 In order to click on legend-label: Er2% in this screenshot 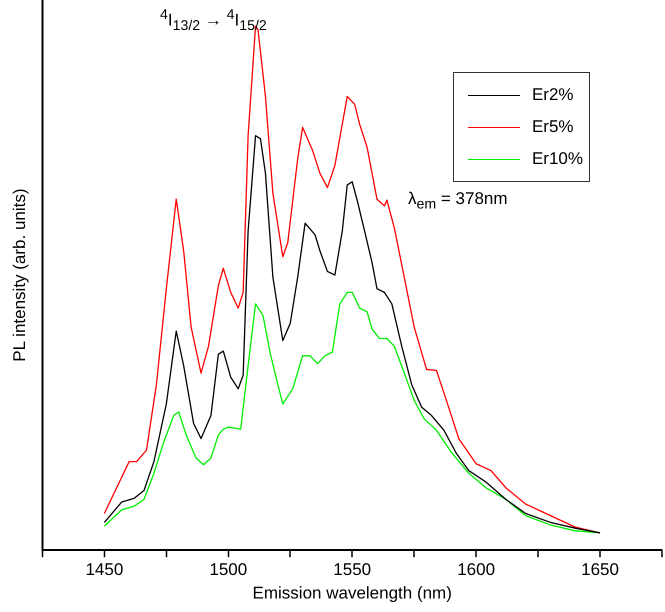, I will do `click(553, 95)`.